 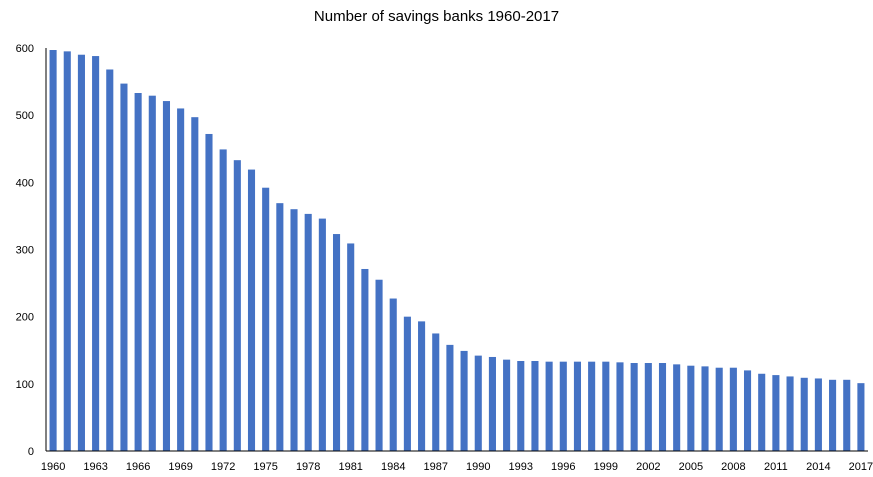 What do you see at coordinates (521, 406) in the screenshot?
I see `bar-1993` at bounding box center [521, 406].